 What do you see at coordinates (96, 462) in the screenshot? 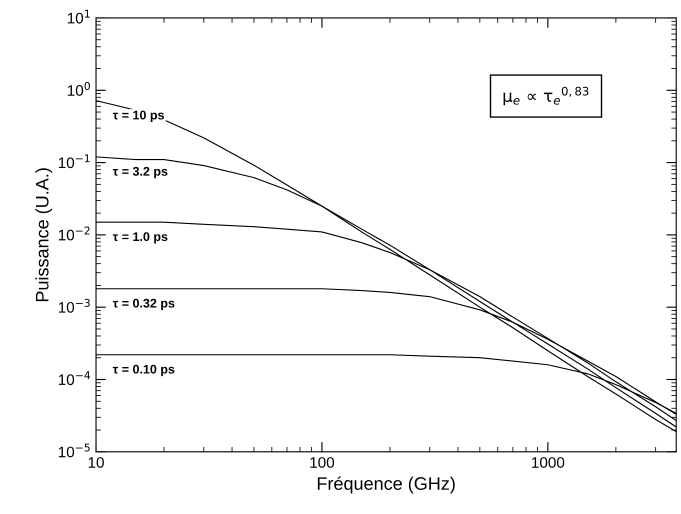
I see `x-tick-label: 10` at bounding box center [96, 462].